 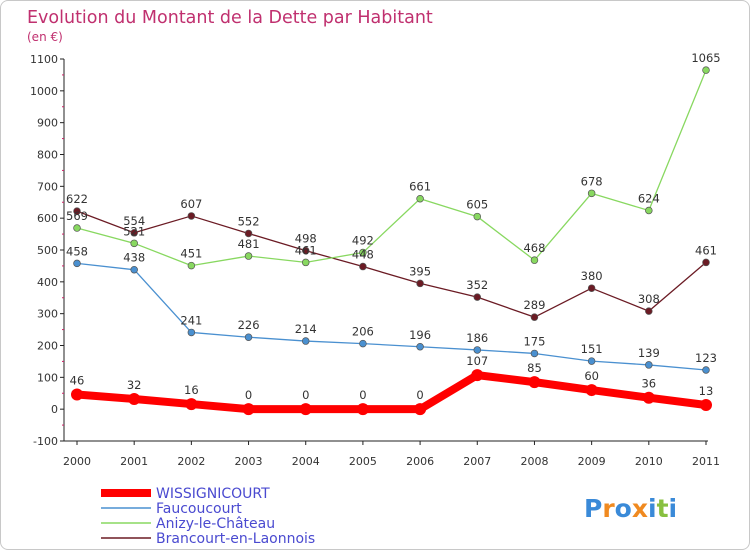 What do you see at coordinates (534, 305) in the screenshot?
I see `data-label-brancourt-en-laonnois: 289` at bounding box center [534, 305].